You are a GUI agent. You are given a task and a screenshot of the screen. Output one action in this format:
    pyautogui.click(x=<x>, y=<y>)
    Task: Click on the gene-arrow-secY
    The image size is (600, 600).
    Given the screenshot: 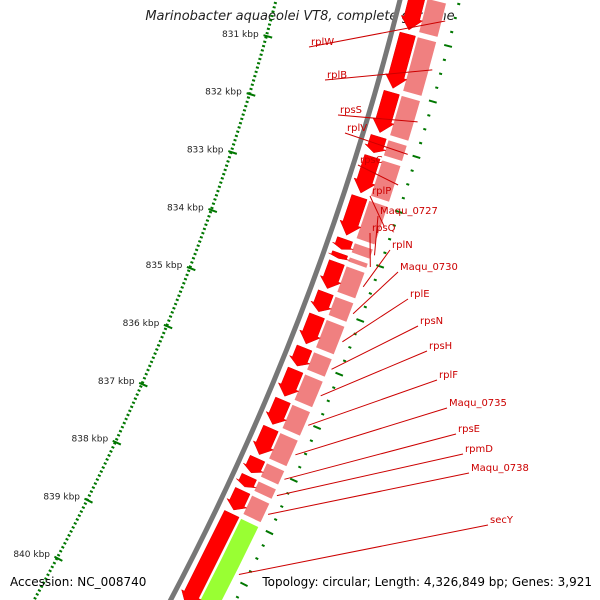 What is the action you would take?
    pyautogui.click(x=210, y=555)
    